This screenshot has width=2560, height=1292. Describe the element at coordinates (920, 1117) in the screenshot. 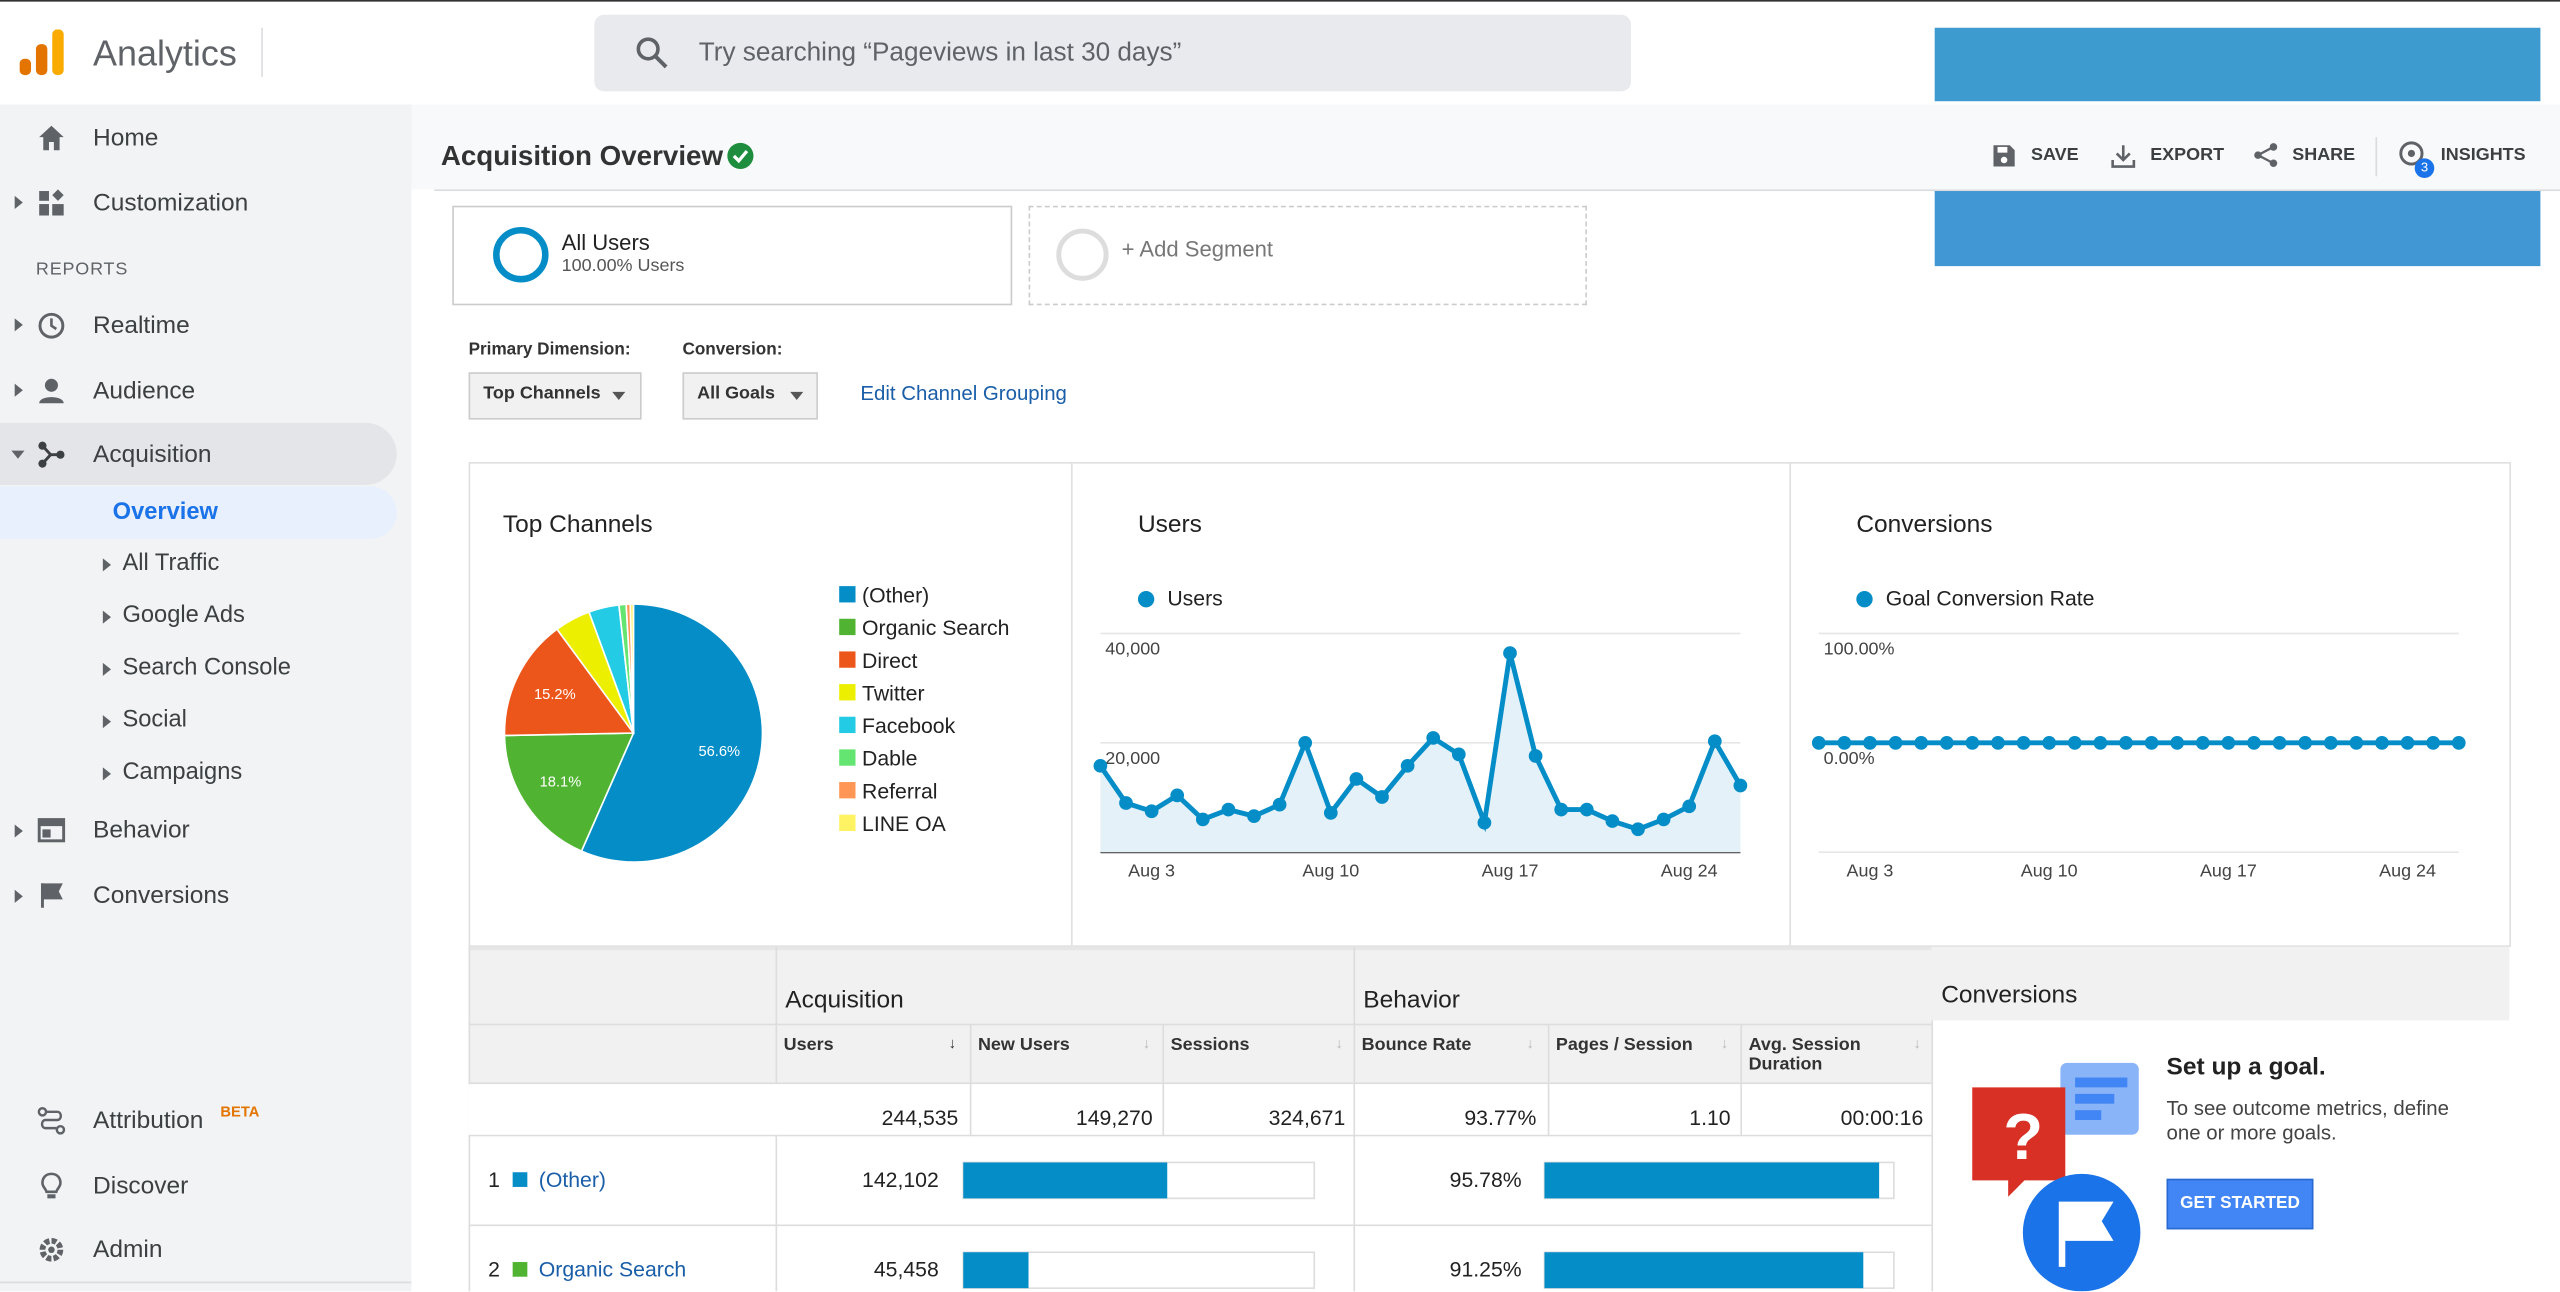

I see `total-value: 244,535` at that location.